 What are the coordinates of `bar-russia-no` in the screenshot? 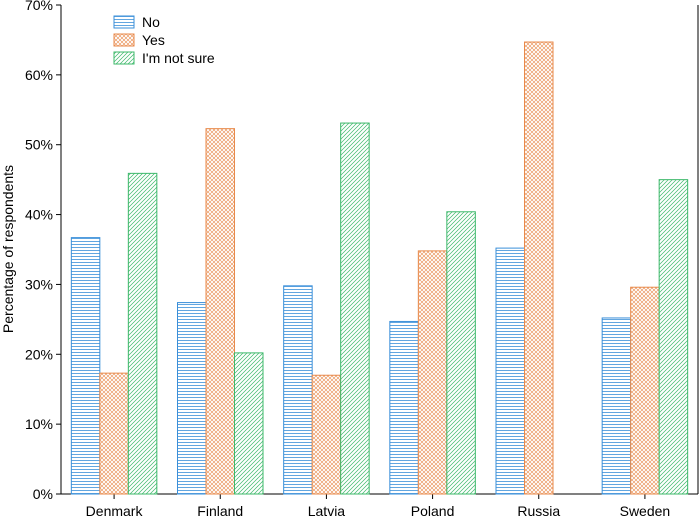 It's located at (510, 371).